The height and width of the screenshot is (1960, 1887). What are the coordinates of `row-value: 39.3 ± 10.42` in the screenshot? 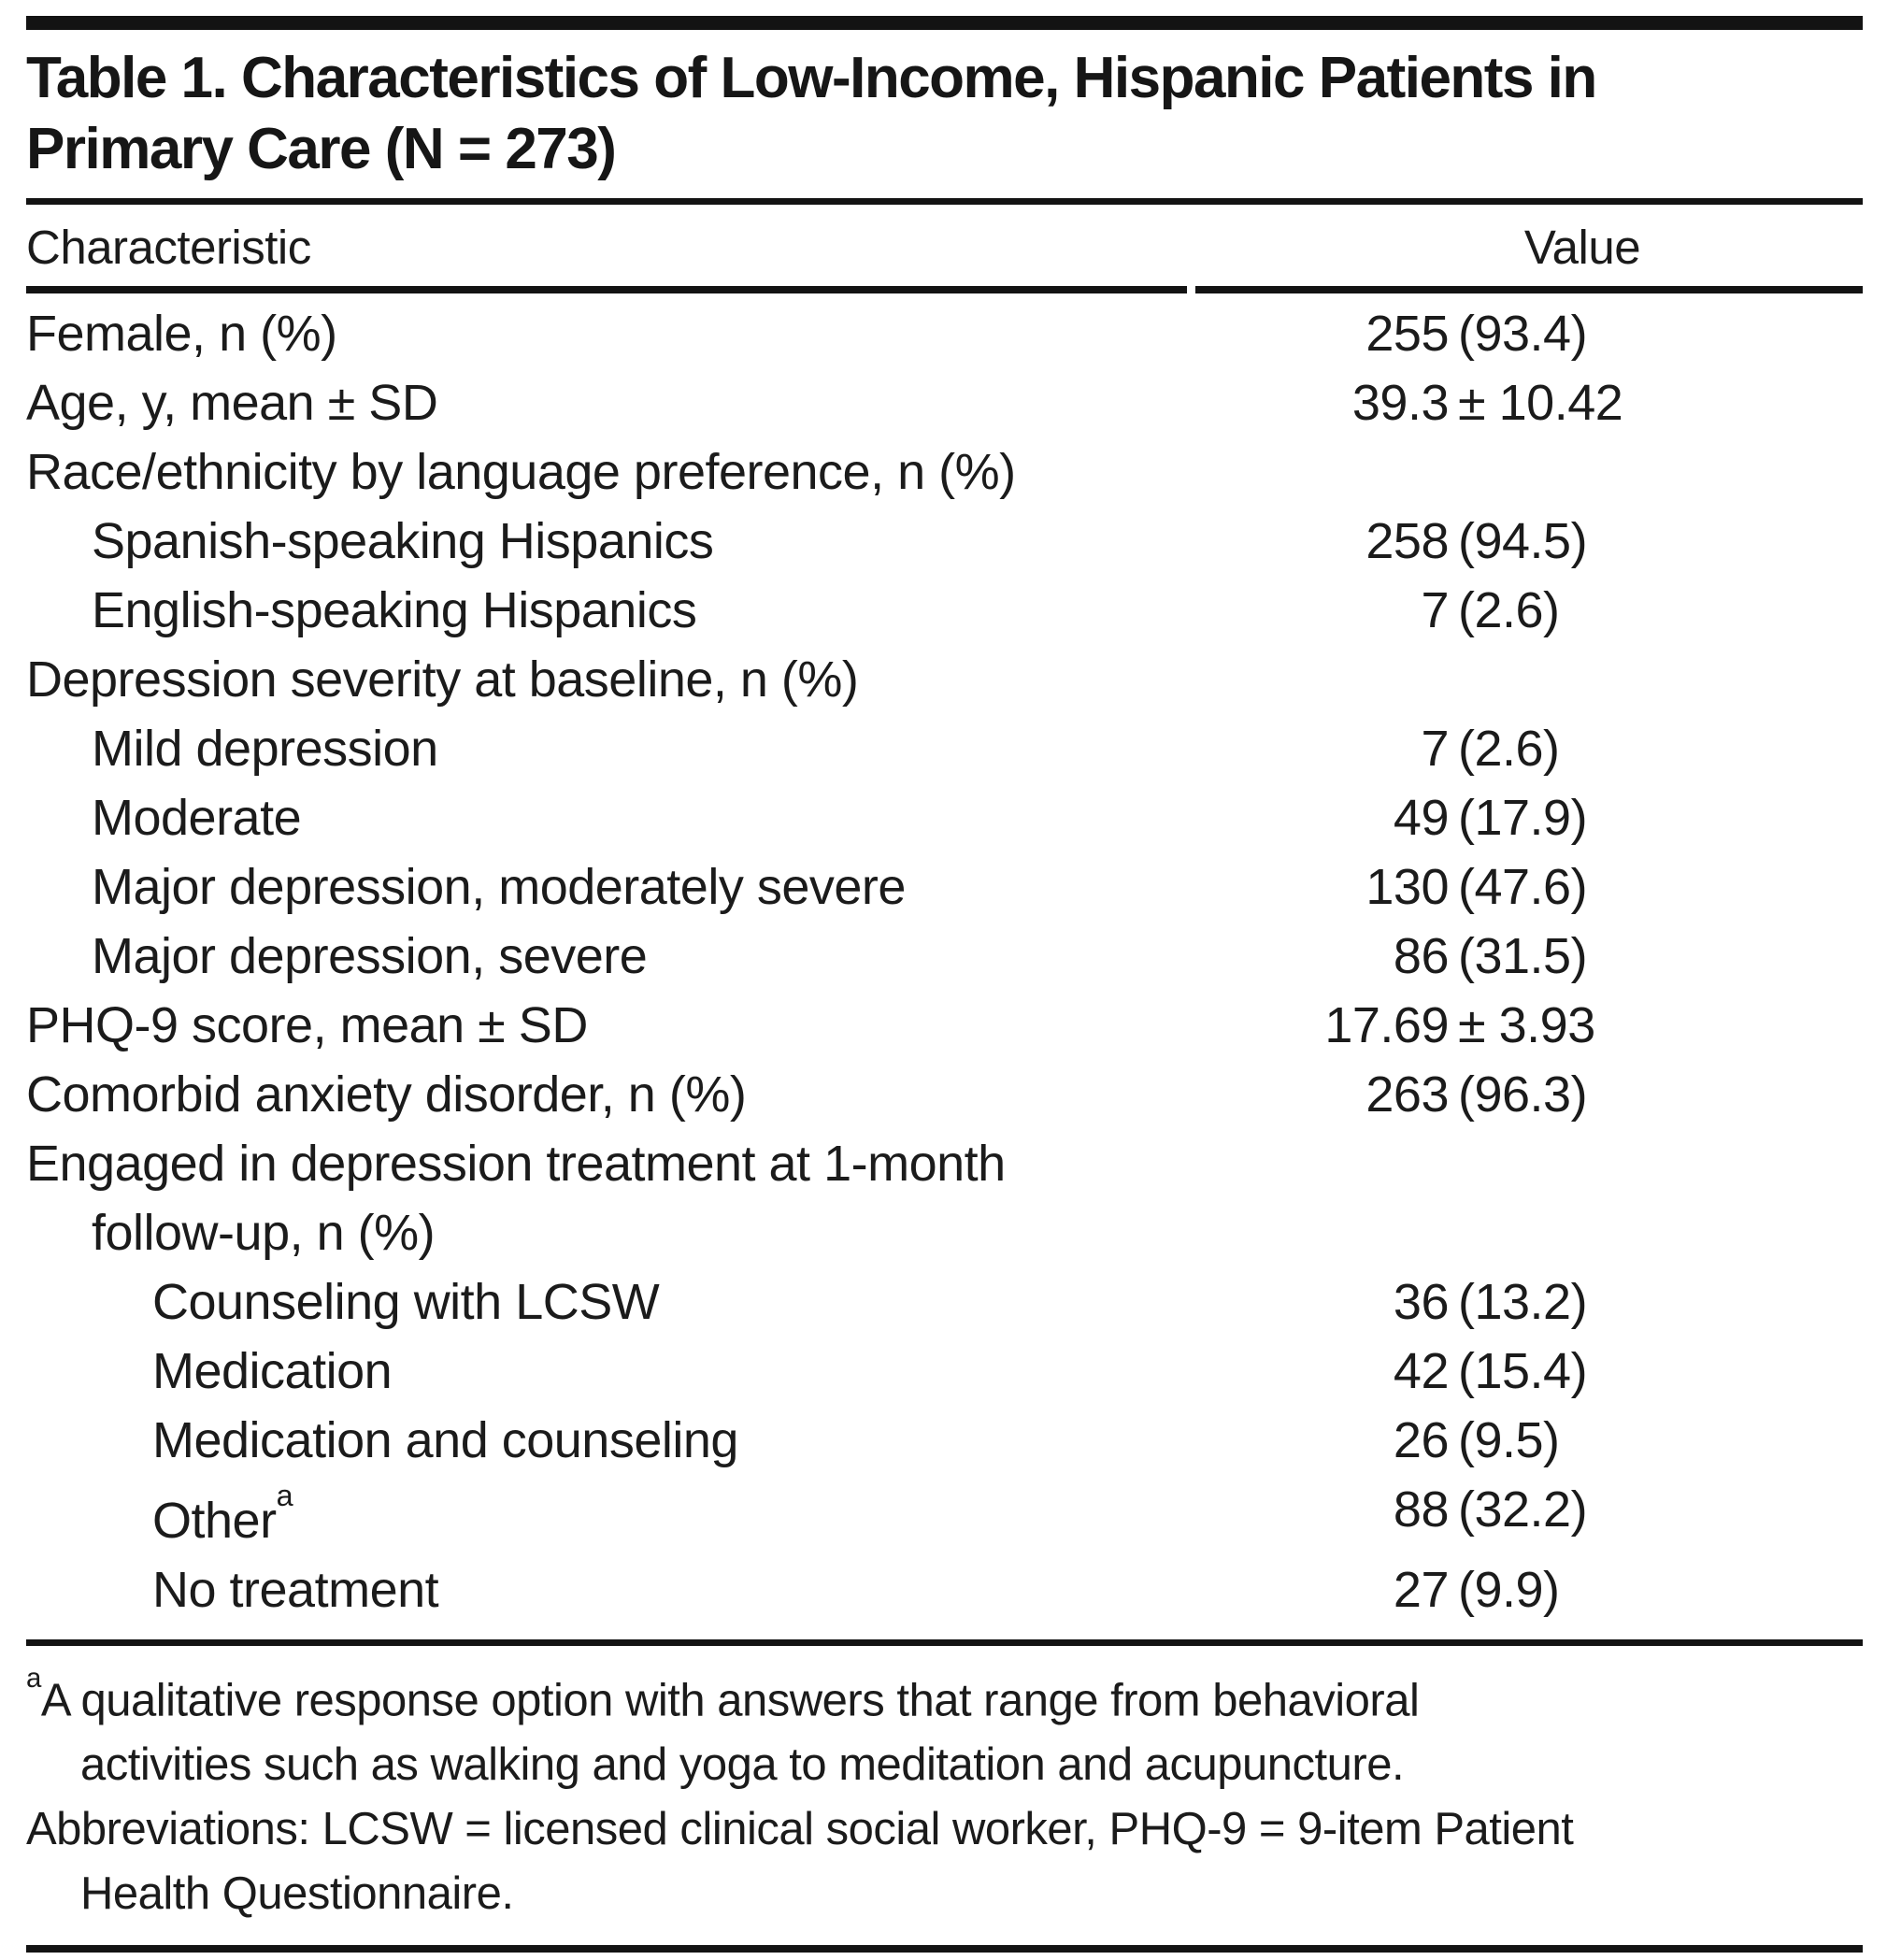 It's located at (1582, 402).